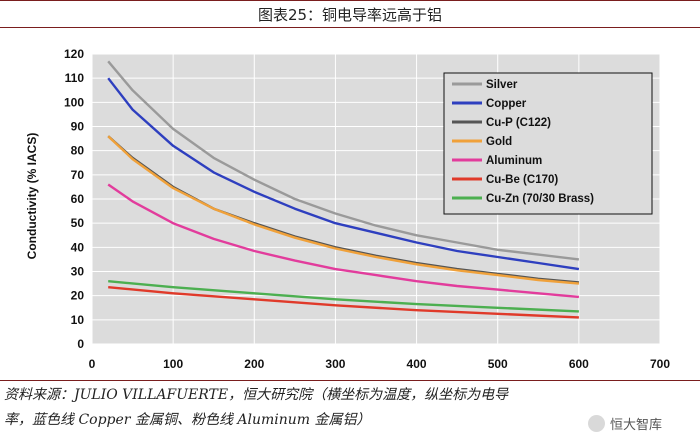 This screenshot has height=442, width=700. What do you see at coordinates (254, 364) in the screenshot?
I see `x-tick-label: 200` at bounding box center [254, 364].